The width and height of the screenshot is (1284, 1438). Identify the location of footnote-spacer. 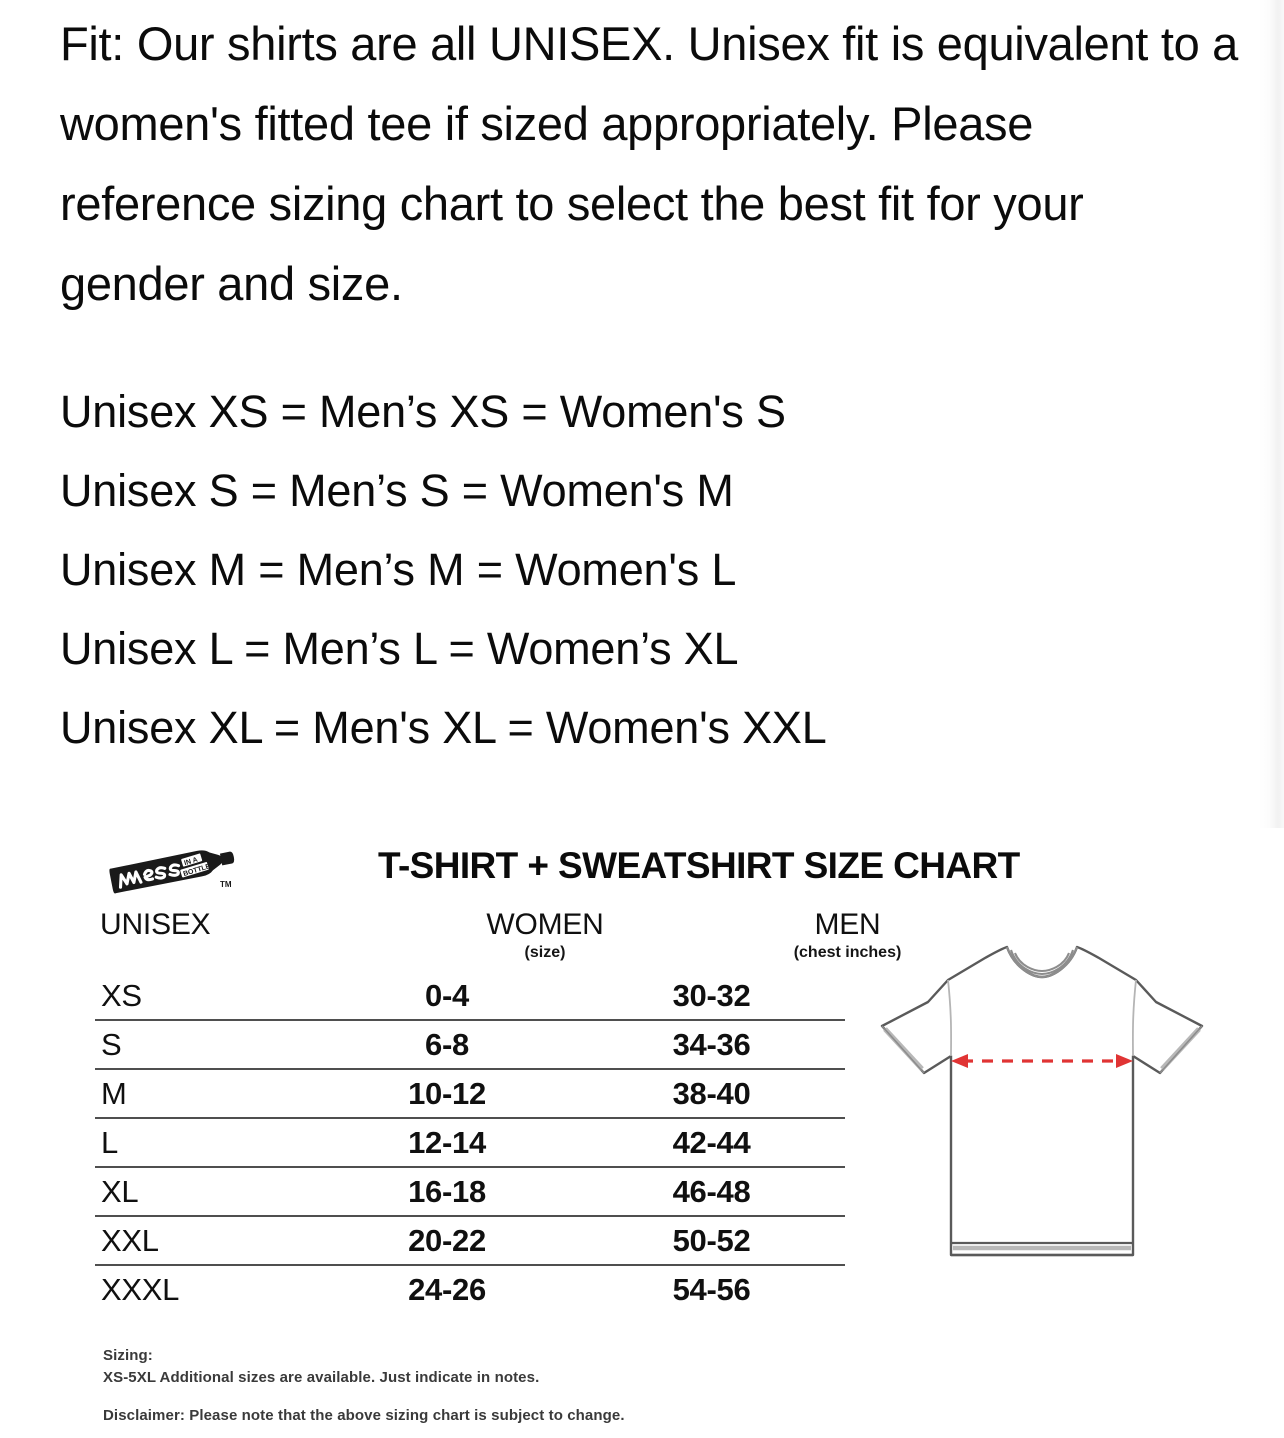
(453, 1397).